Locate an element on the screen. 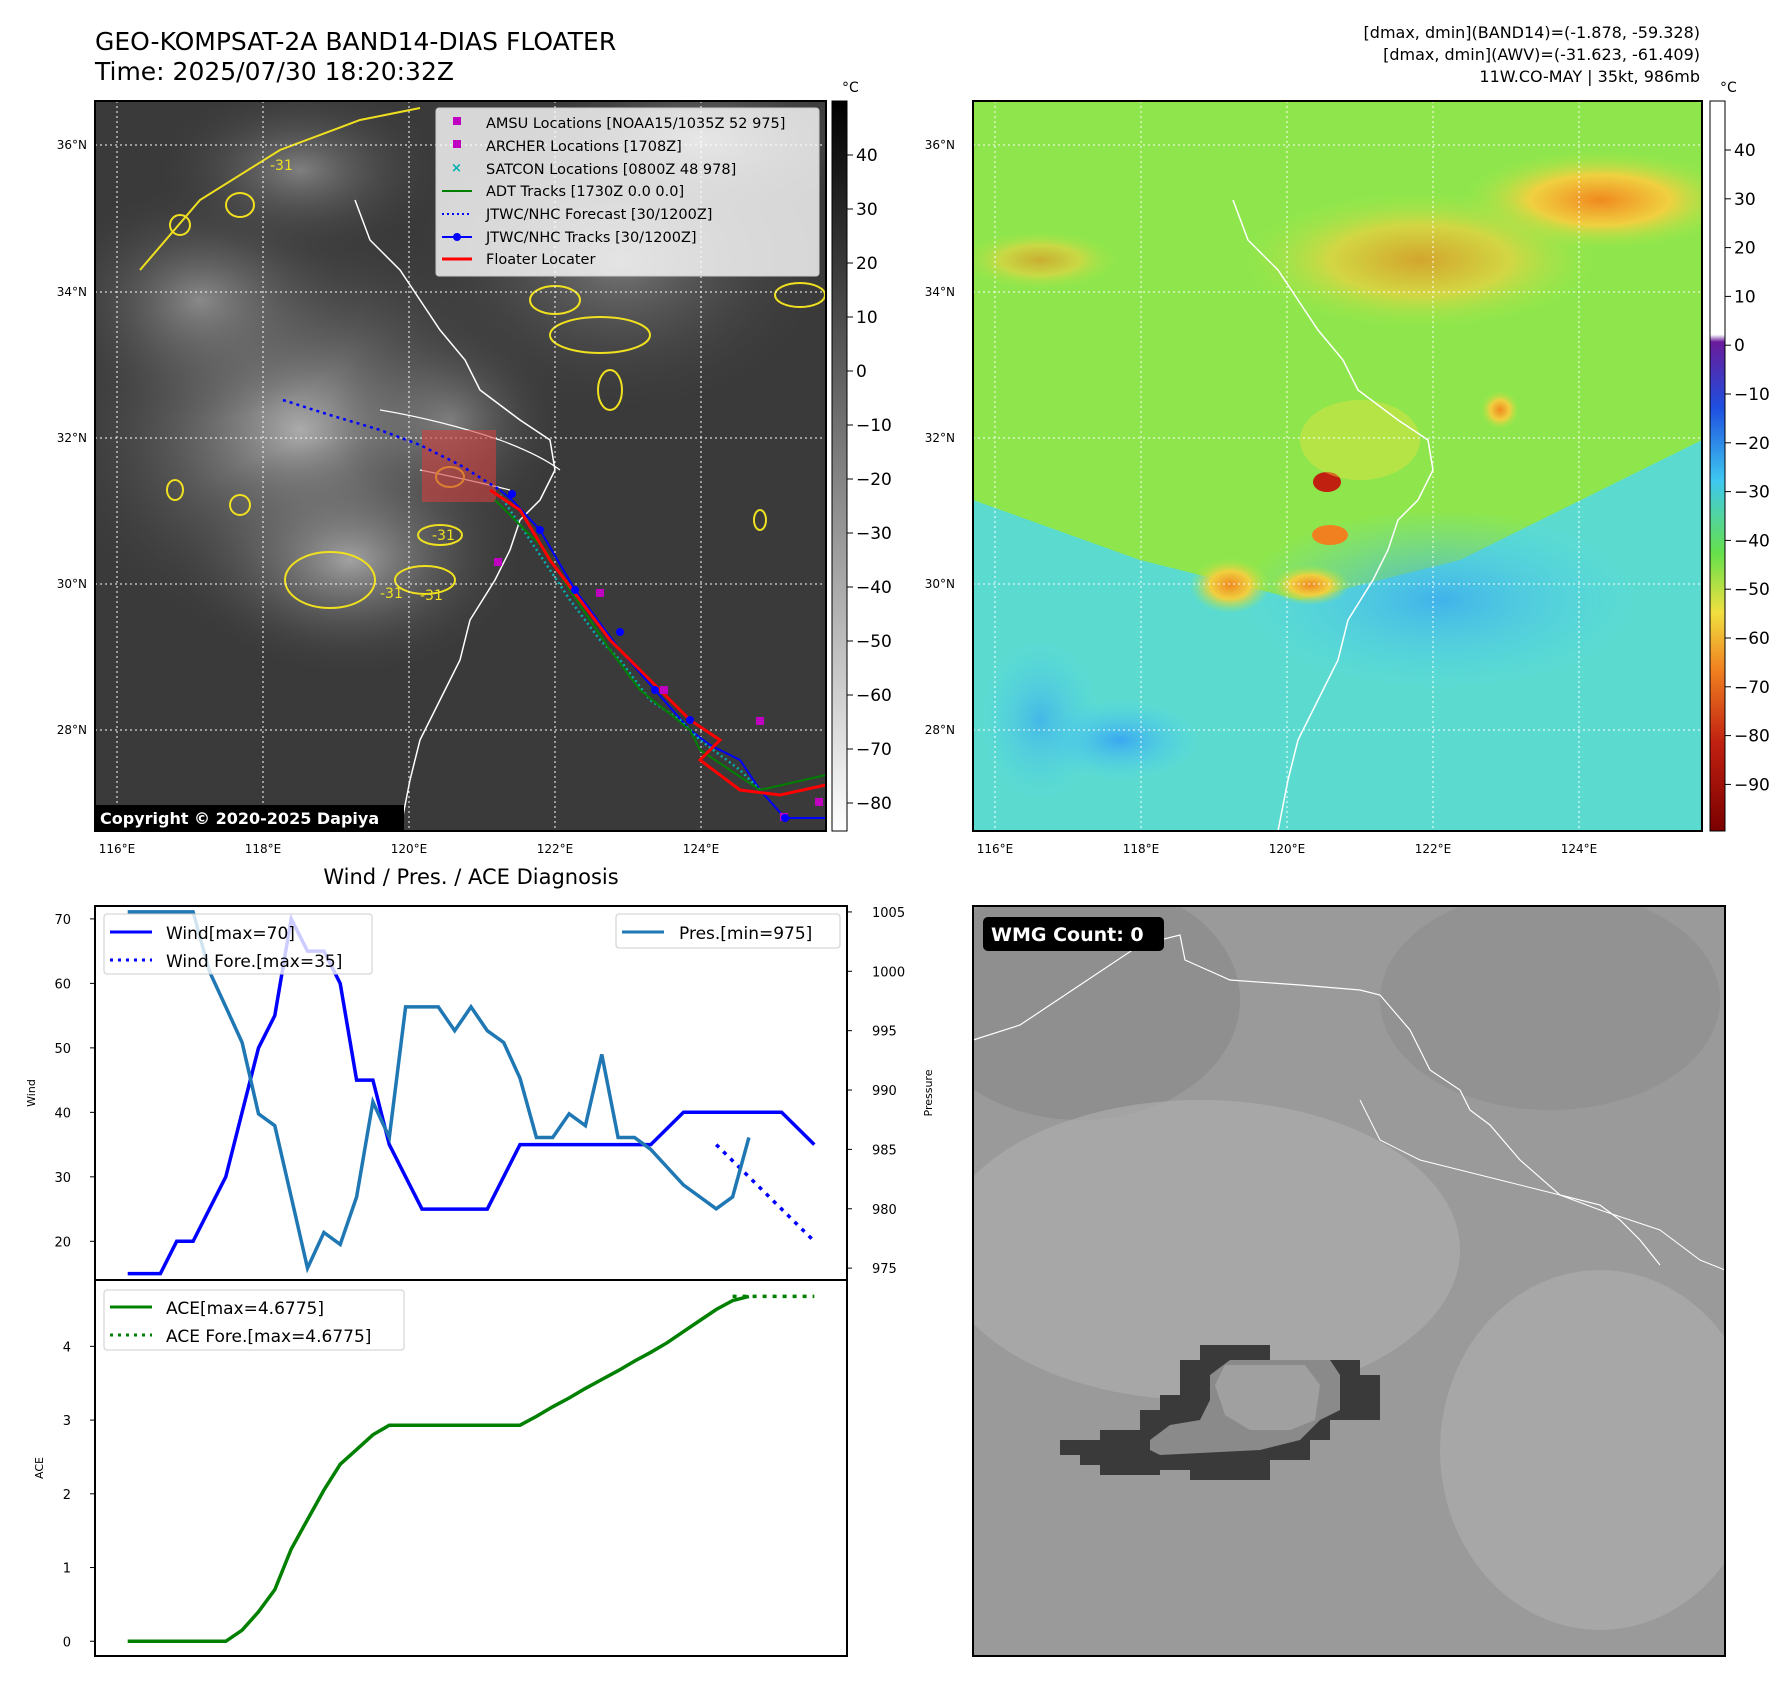 This screenshot has height=1690, width=1788. wv-colorbar-tick-label: 30 is located at coordinates (1745, 200).